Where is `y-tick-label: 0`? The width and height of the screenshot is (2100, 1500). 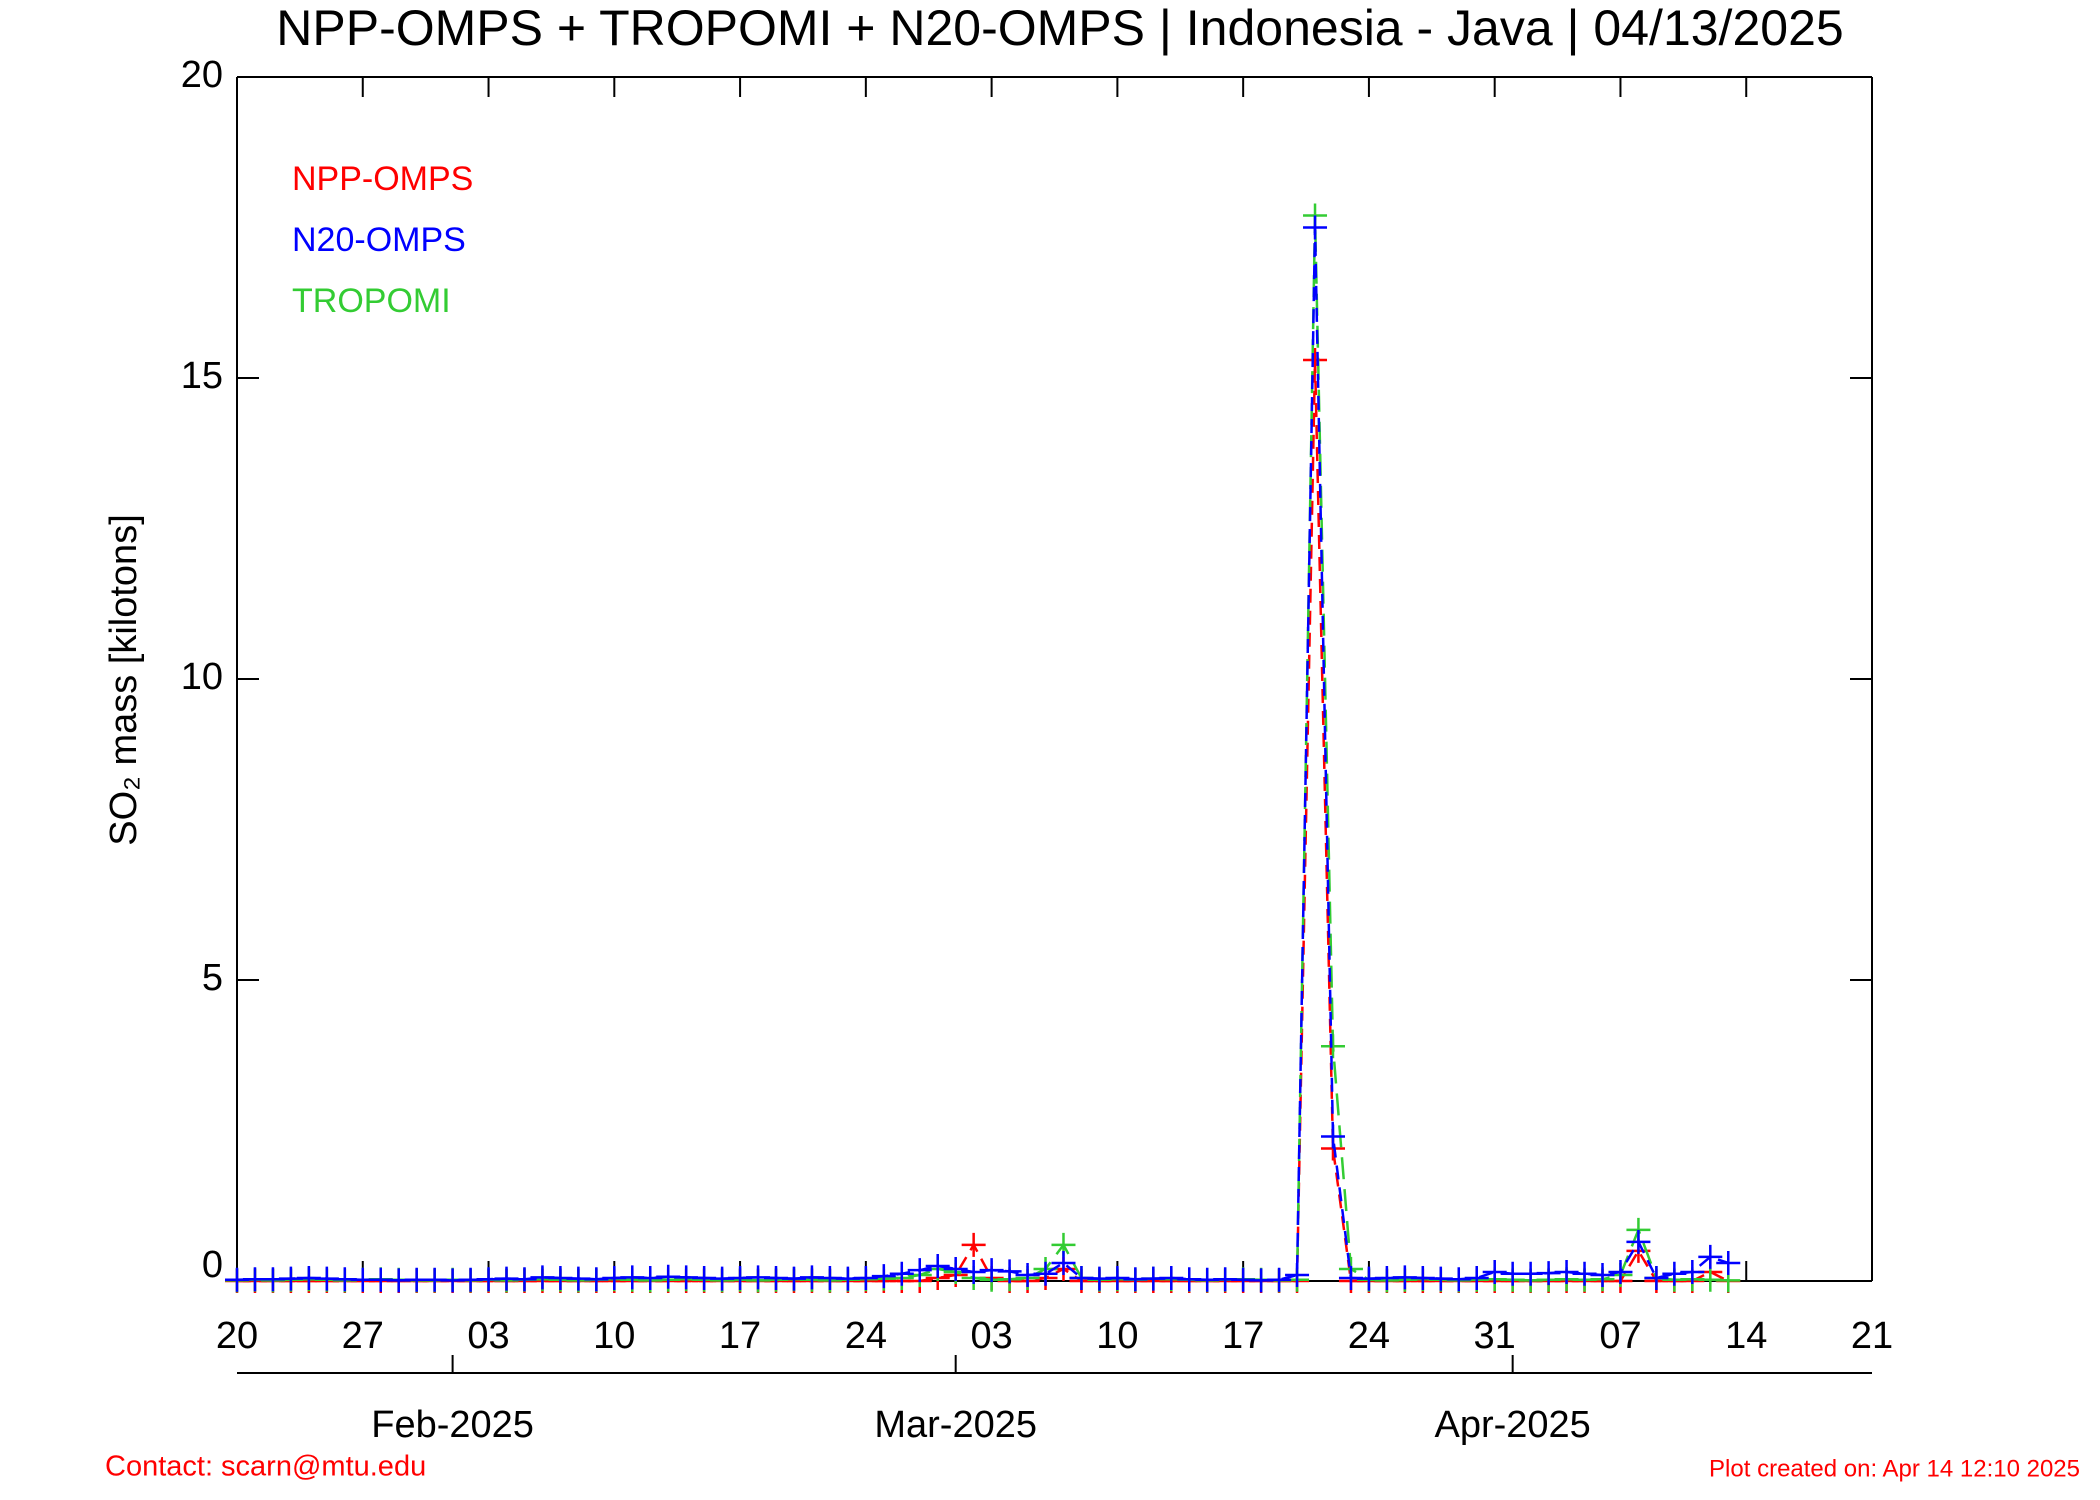
y-tick-label: 0 is located at coordinates (212, 1265).